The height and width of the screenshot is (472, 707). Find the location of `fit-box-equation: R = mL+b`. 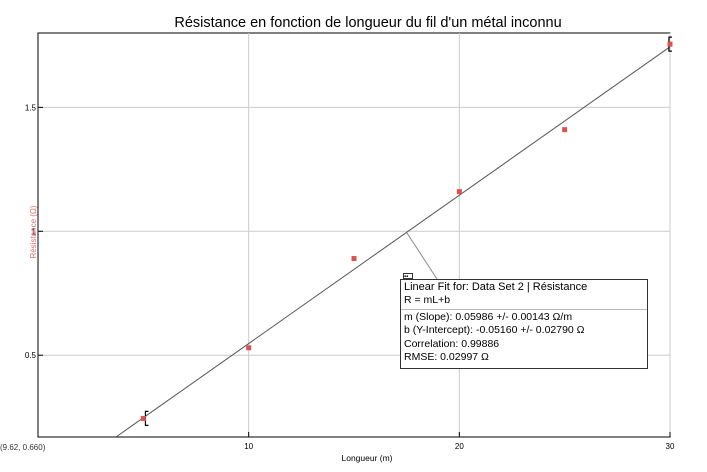

fit-box-equation: R = mL+b is located at coordinates (427, 300).